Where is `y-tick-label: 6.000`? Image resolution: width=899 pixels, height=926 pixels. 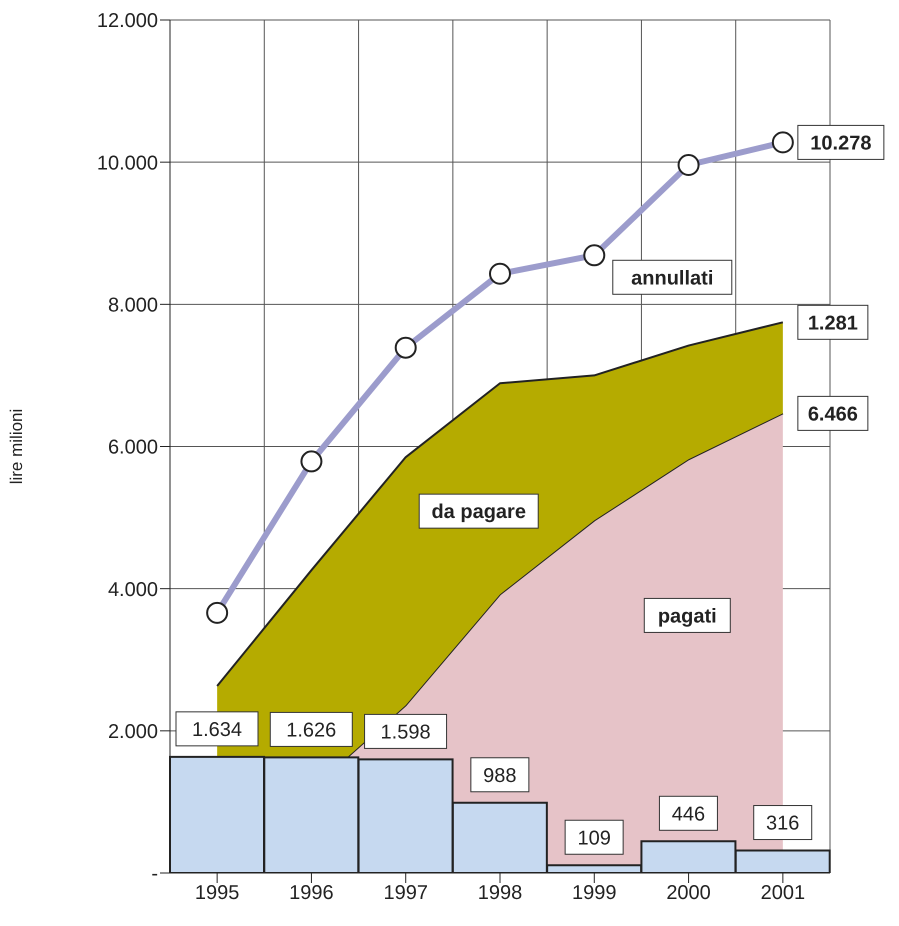
y-tick-label: 6.000 is located at coordinates (133, 447).